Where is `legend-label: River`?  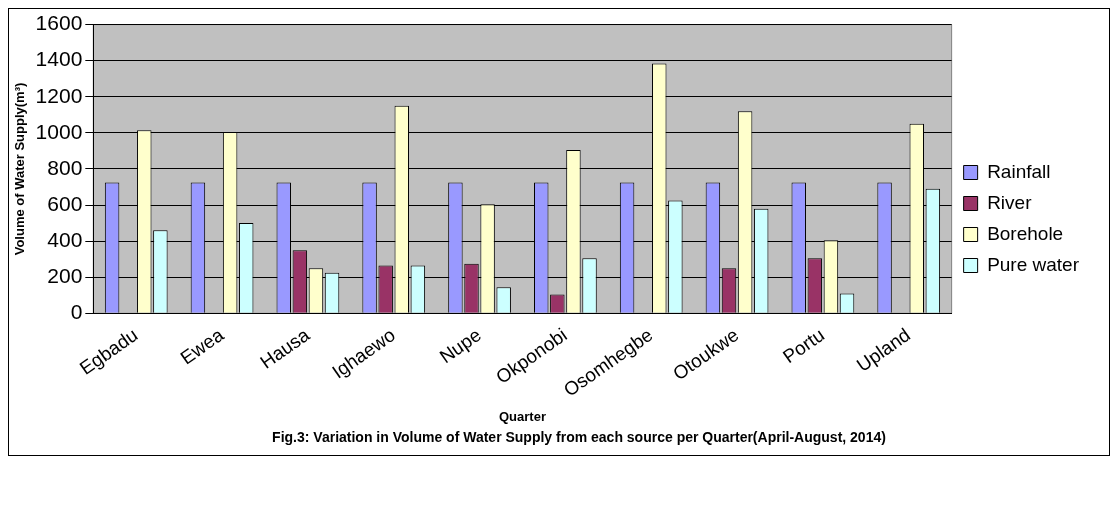 legend-label: River is located at coordinates (1010, 202).